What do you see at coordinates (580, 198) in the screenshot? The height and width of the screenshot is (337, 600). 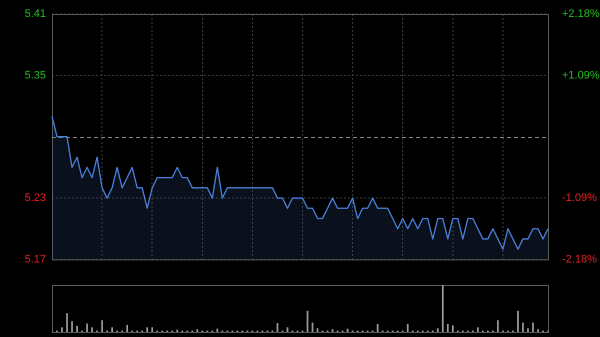 I see `y2-tick-label: -1.09%` at bounding box center [580, 198].